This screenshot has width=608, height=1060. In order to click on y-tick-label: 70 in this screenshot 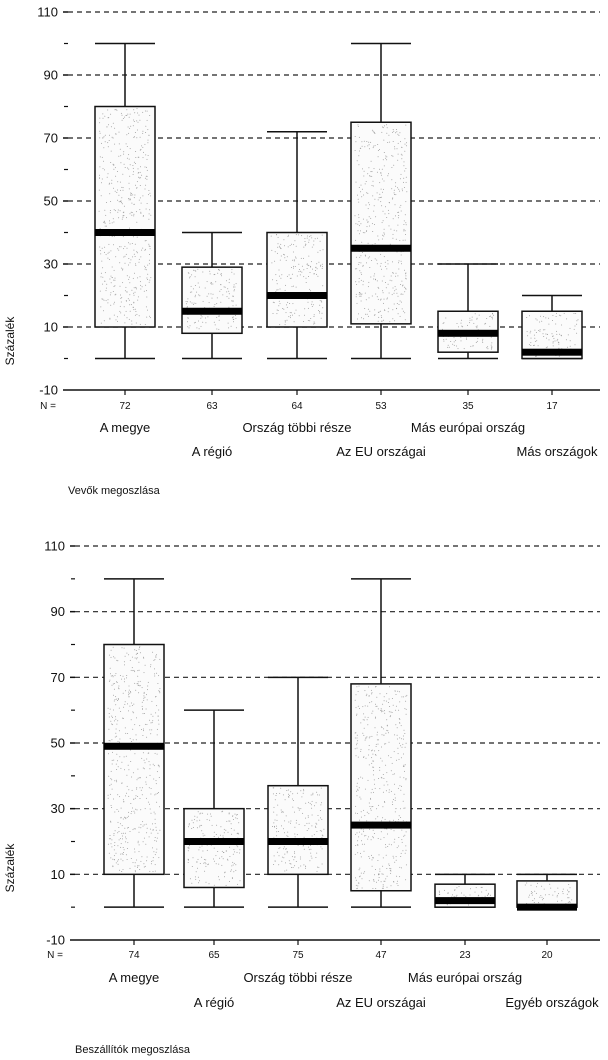, I will do `click(51, 138)`.